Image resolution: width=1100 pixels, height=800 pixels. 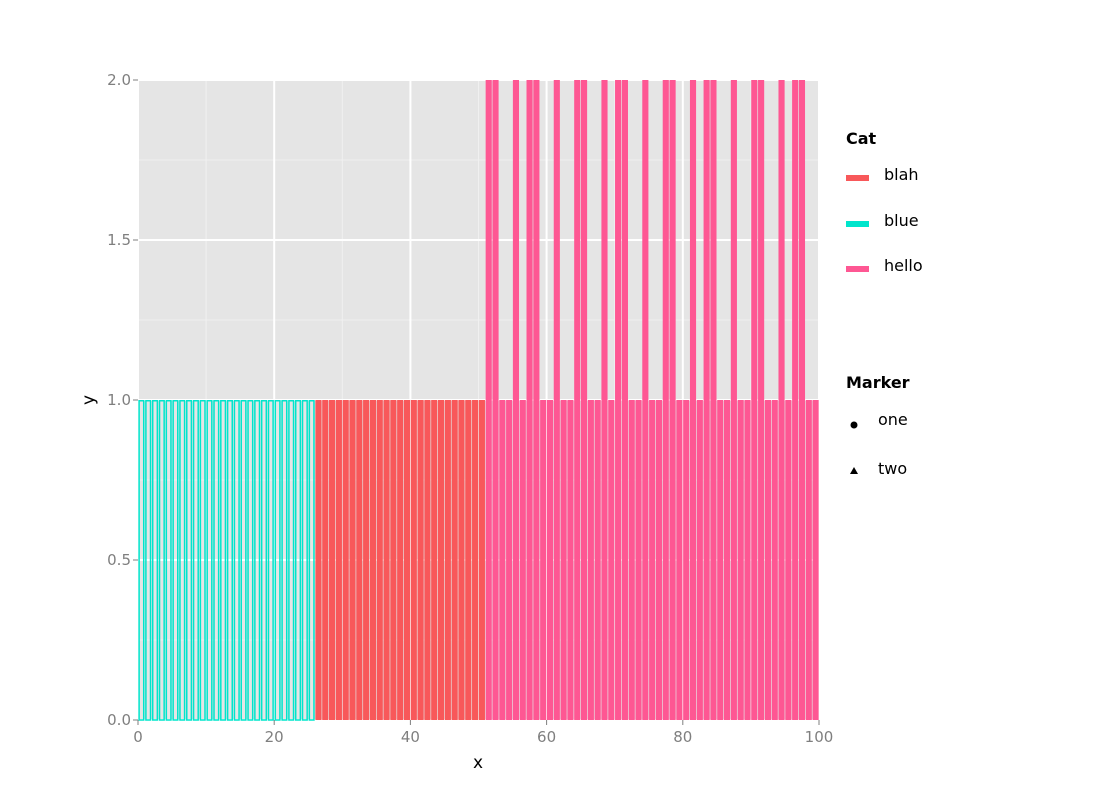 I want to click on x-tick-label: 100, so click(x=819, y=737).